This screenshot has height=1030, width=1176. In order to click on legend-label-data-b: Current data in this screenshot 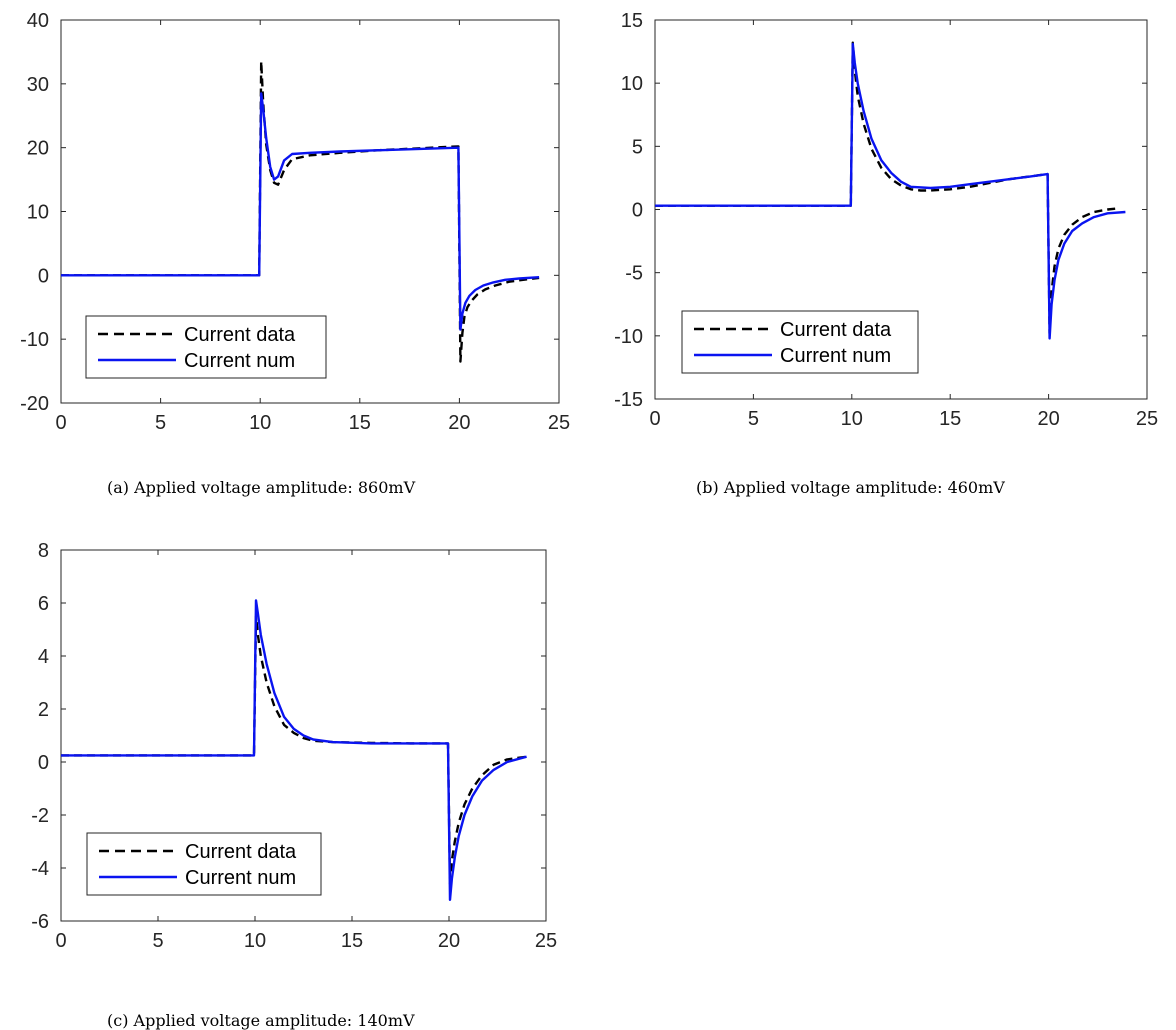, I will do `click(836, 330)`.